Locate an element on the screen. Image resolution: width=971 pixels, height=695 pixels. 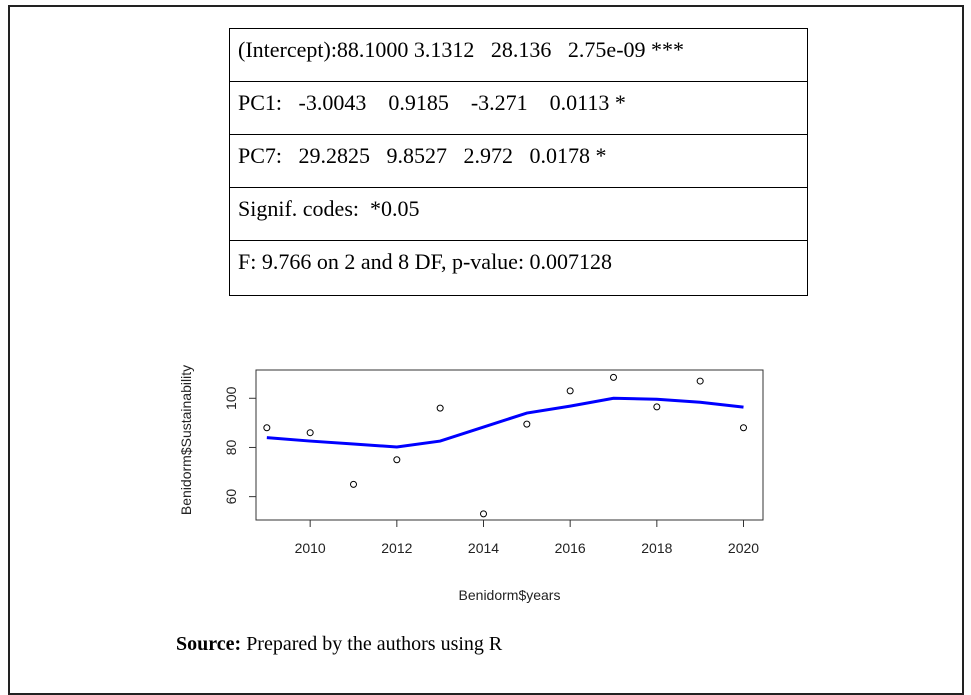
x-tick-label: 2018 is located at coordinates (656, 548).